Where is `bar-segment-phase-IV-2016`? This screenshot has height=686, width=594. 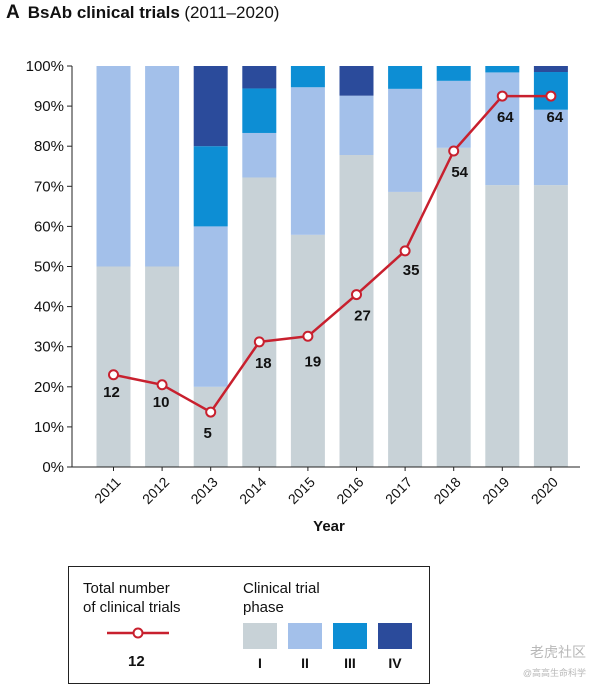 bar-segment-phase-IV-2016 is located at coordinates (356, 81).